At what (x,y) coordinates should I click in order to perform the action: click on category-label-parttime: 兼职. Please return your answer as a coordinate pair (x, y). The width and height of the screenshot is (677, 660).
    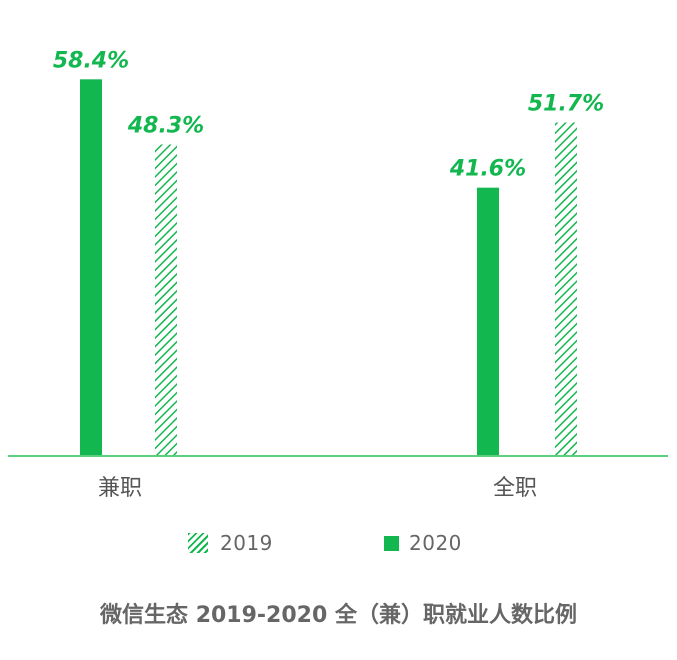
    Looking at the image, I should click on (120, 488).